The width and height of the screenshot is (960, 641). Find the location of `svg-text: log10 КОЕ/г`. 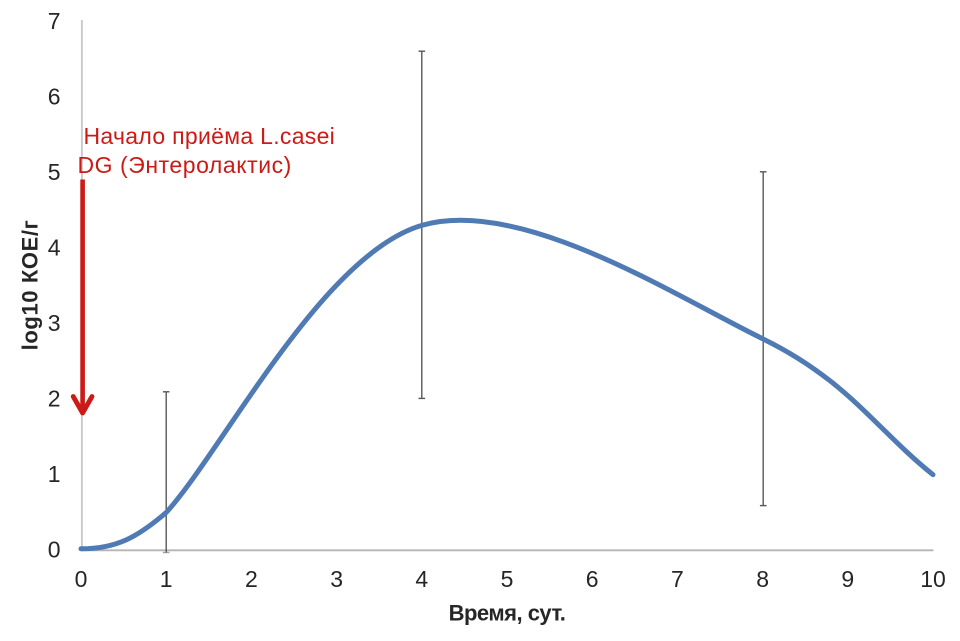

svg-text: log10 КОЕ/г is located at coordinates (29, 285).